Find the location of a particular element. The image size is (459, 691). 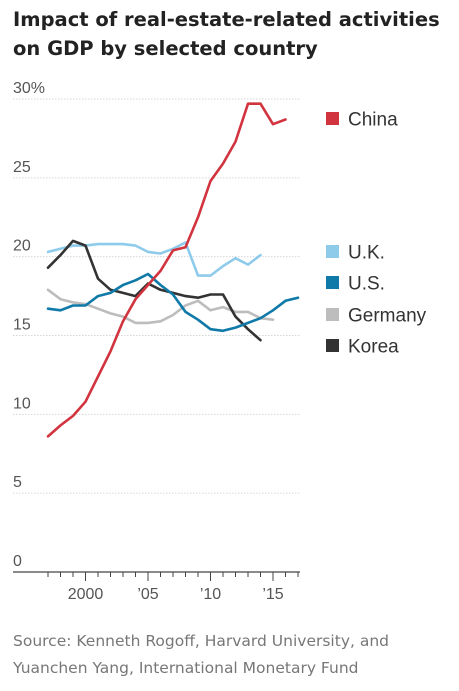

series-line-us is located at coordinates (173, 302).